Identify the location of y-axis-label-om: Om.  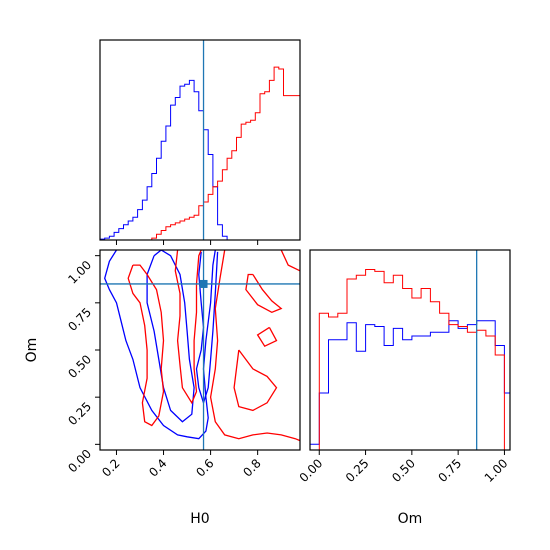
(32, 350).